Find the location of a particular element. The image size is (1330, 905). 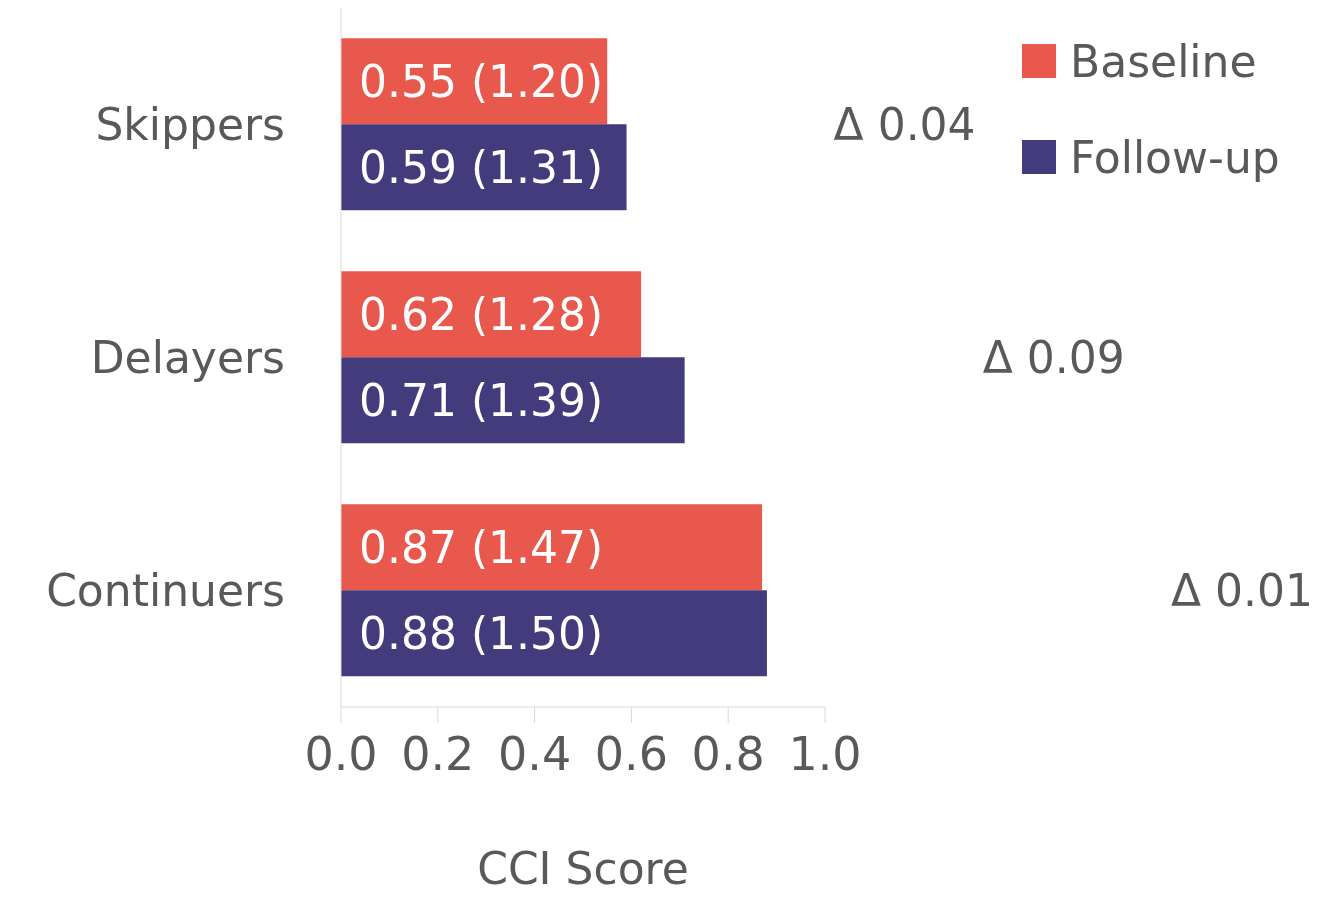

x-tick-label: 1.0 is located at coordinates (825, 753).